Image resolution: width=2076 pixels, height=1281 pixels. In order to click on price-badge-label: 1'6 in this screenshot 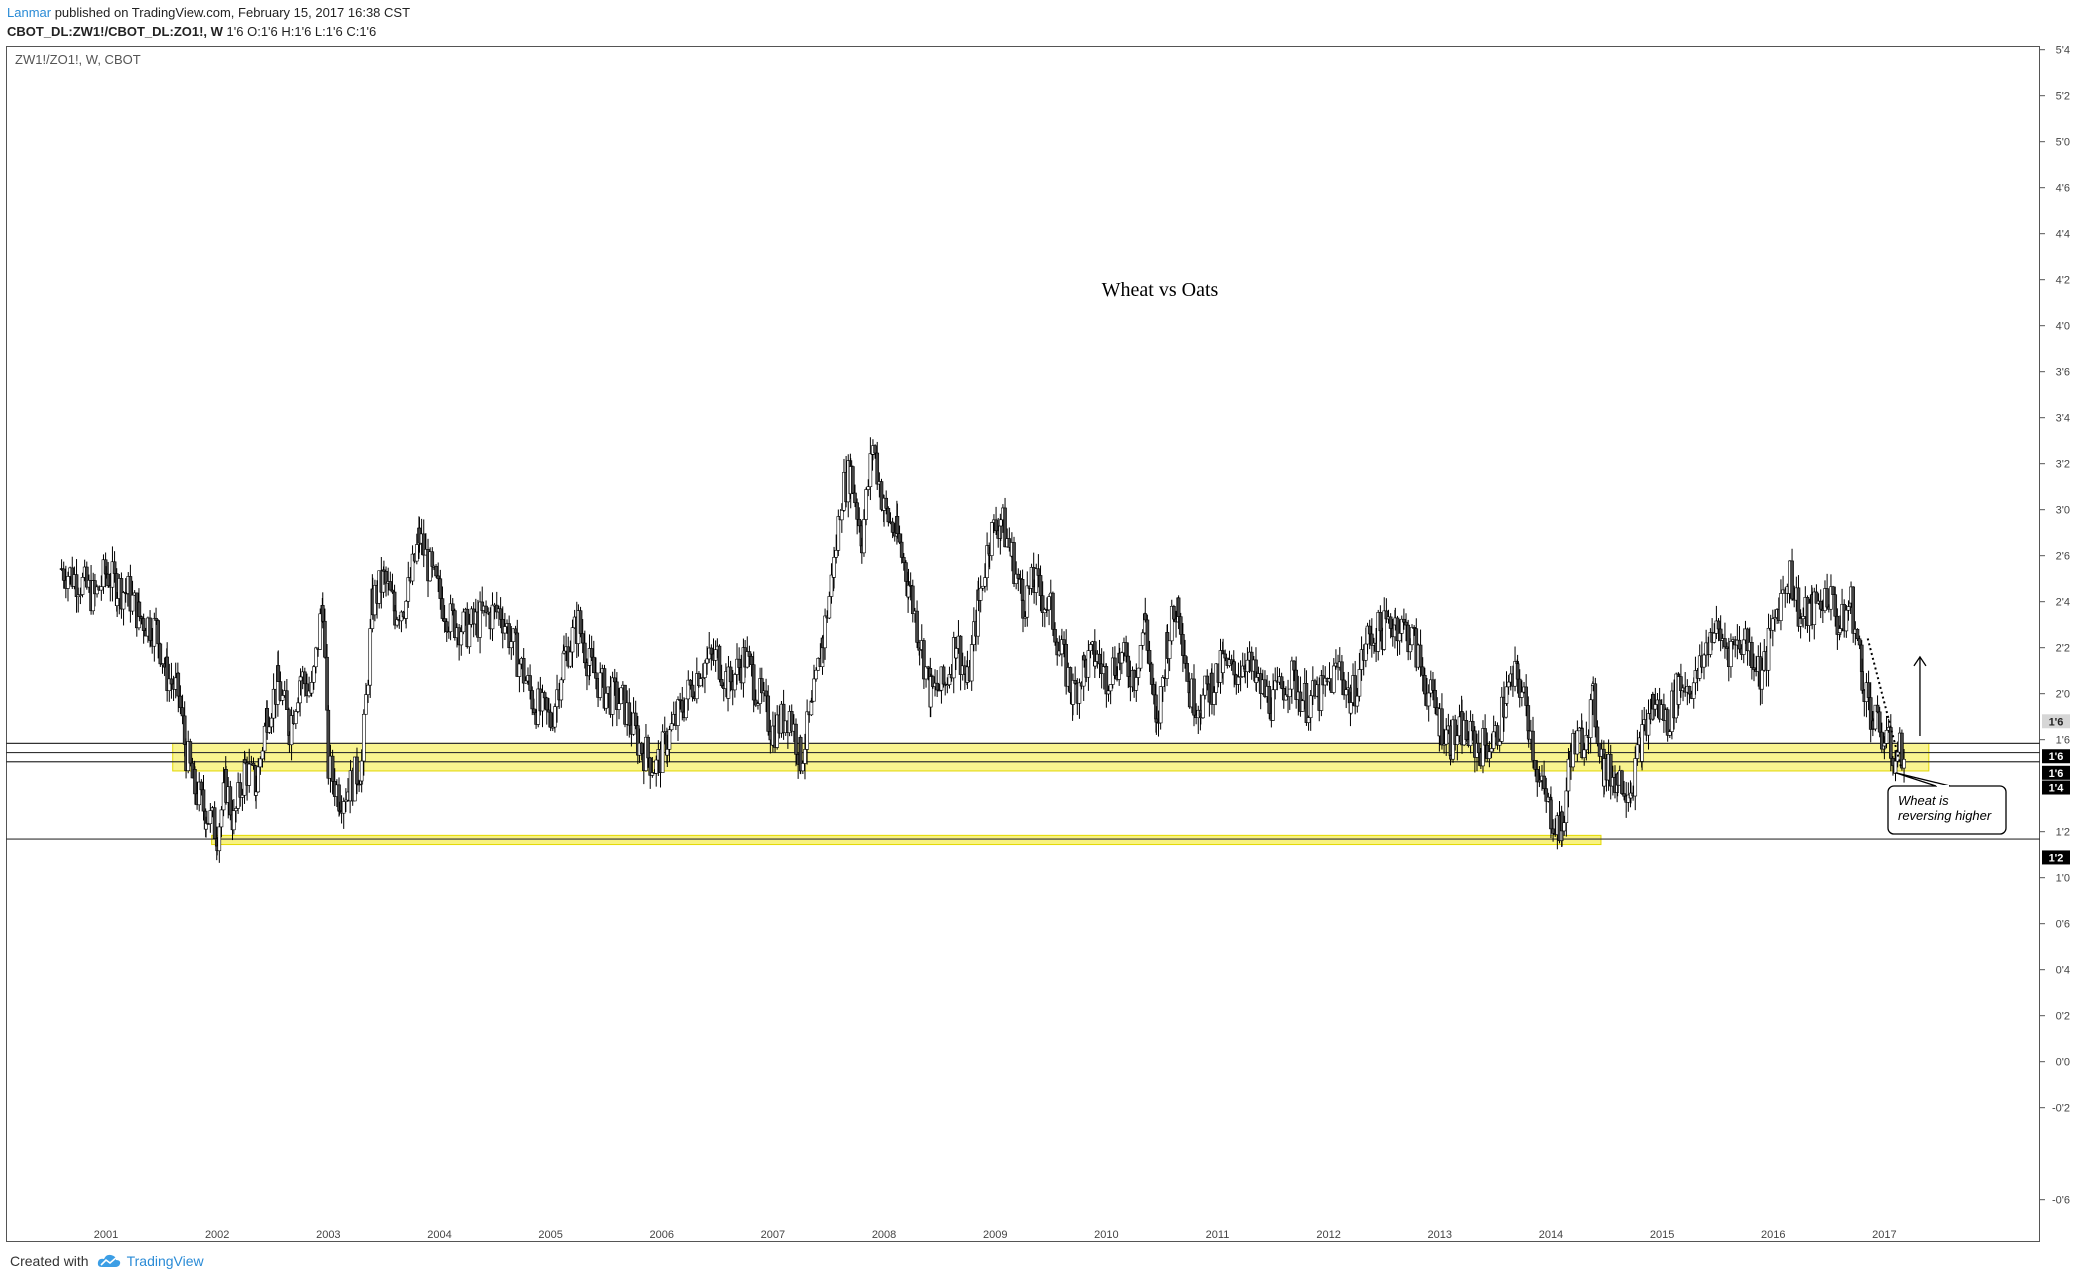, I will do `click(2056, 774)`.